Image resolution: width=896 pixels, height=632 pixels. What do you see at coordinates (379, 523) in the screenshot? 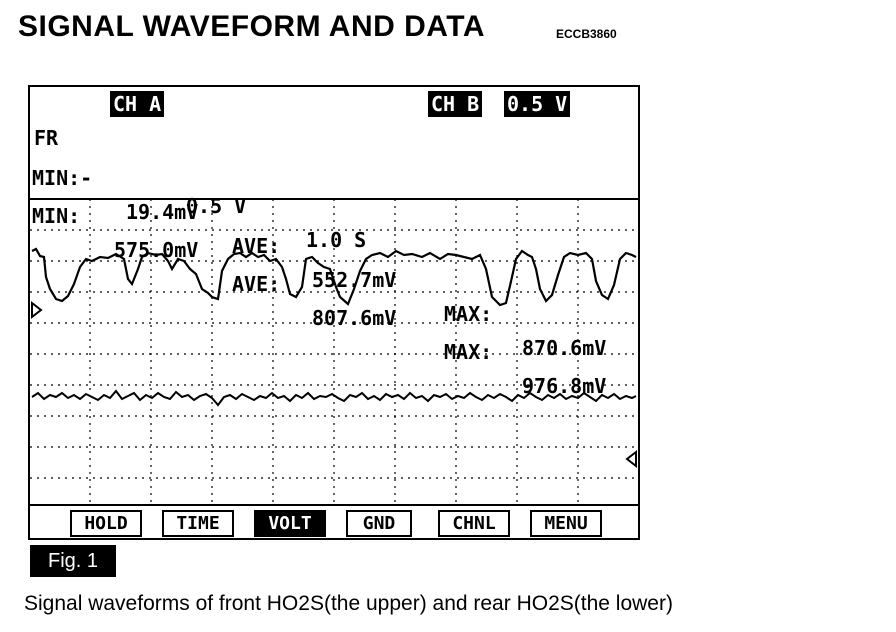
I see `gnd-button: GND` at bounding box center [379, 523].